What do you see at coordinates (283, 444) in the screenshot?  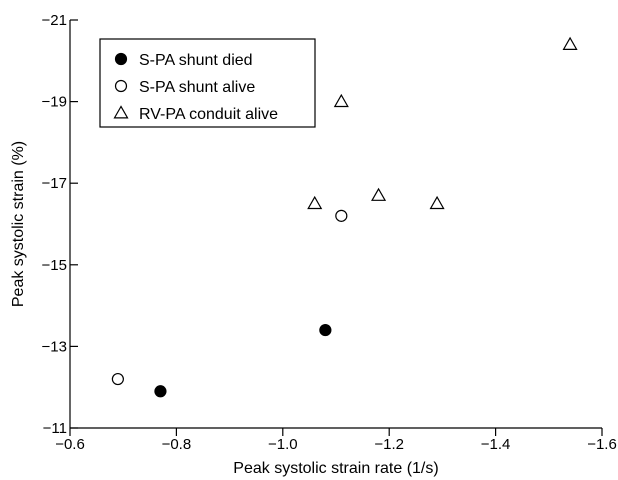 I see `x-tick-label: −1.0` at bounding box center [283, 444].